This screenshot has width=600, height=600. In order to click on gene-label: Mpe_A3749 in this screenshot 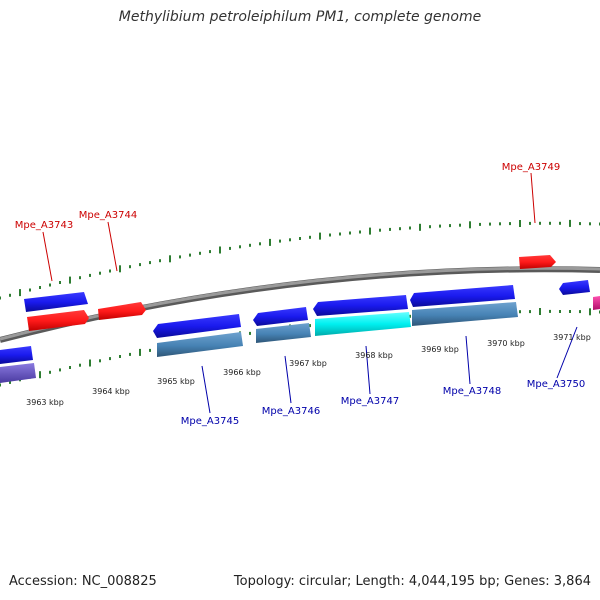, I will do `click(531, 167)`.